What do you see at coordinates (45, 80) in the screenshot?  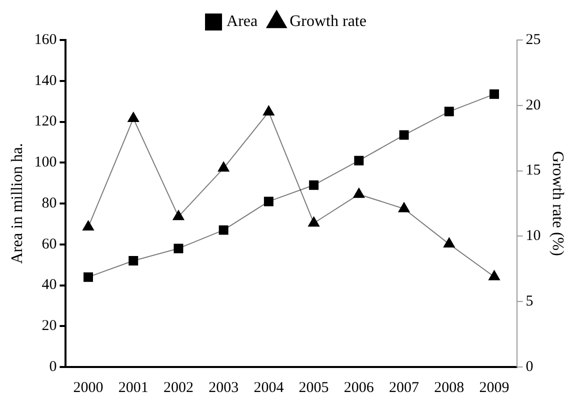 I see `y-tick-label: 140` at bounding box center [45, 80].